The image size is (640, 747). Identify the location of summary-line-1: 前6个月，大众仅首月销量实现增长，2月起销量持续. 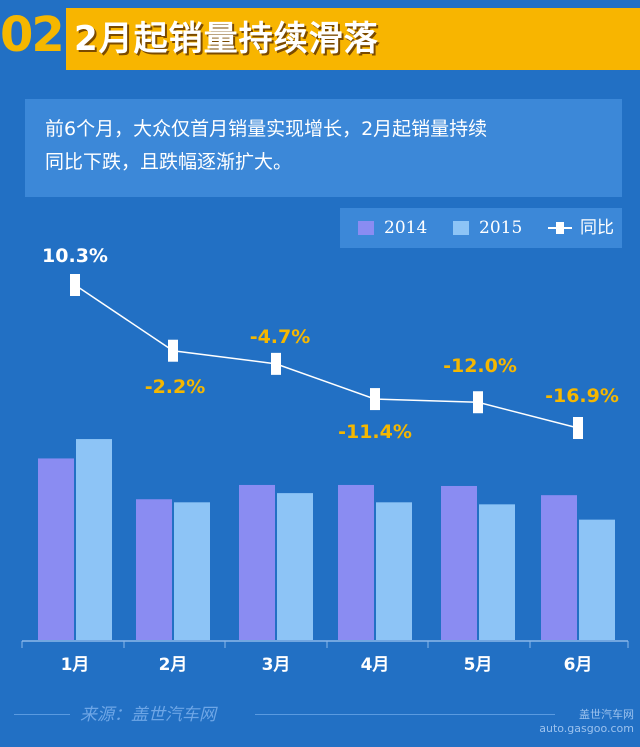
(266, 129).